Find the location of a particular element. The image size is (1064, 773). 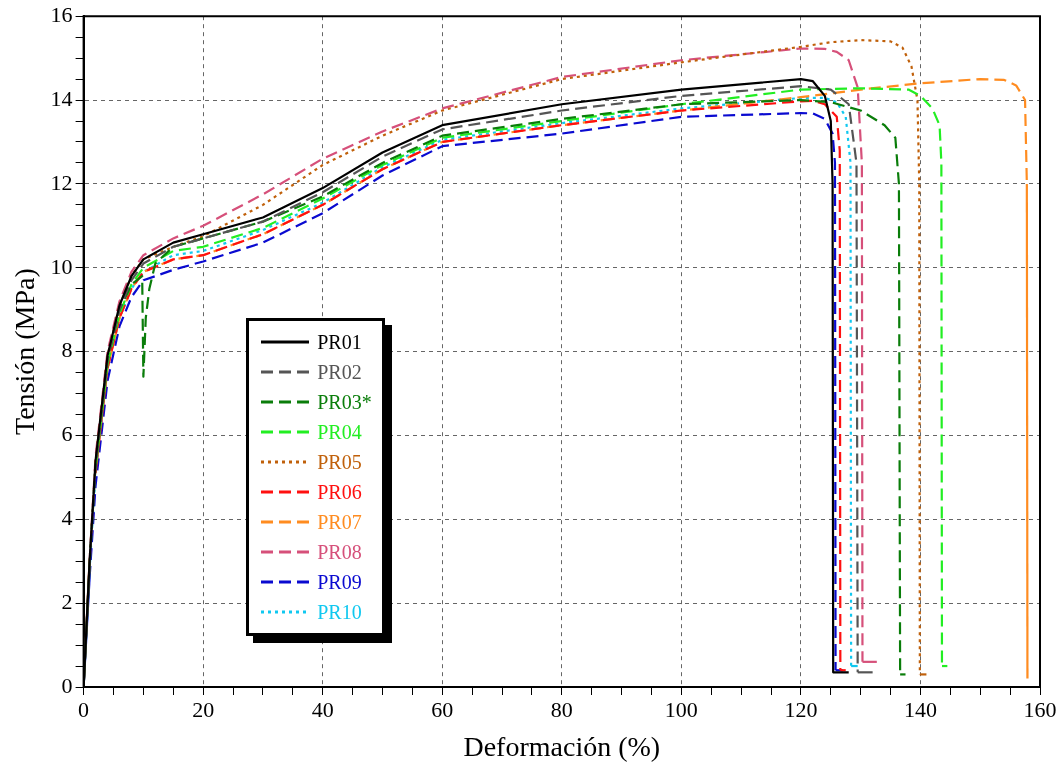

y-tick-label: 0 is located at coordinates (67, 685).